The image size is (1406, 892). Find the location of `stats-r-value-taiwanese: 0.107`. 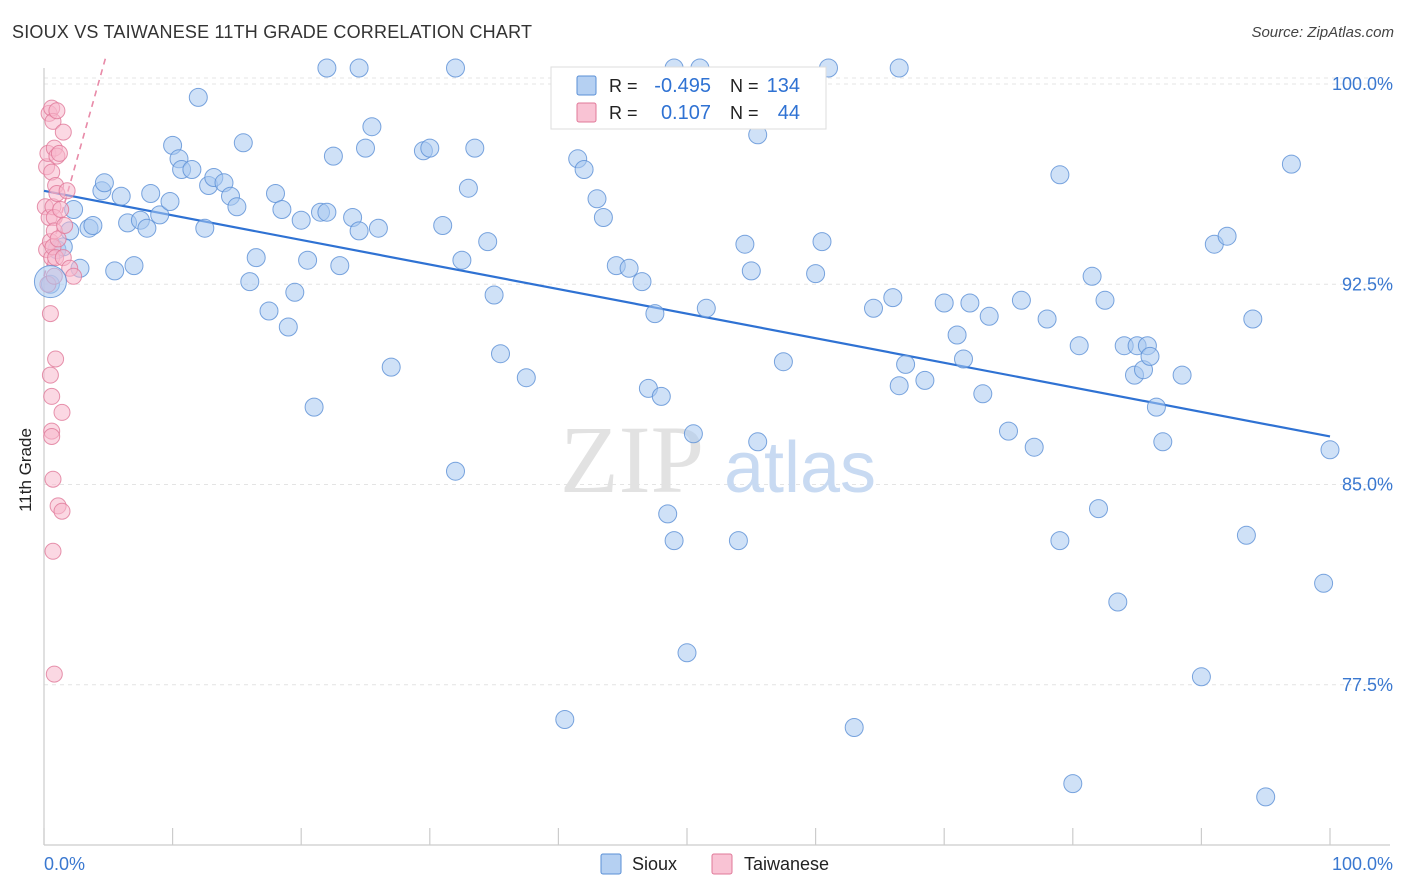

stats-r-value-taiwanese: 0.107 is located at coordinates (686, 113).